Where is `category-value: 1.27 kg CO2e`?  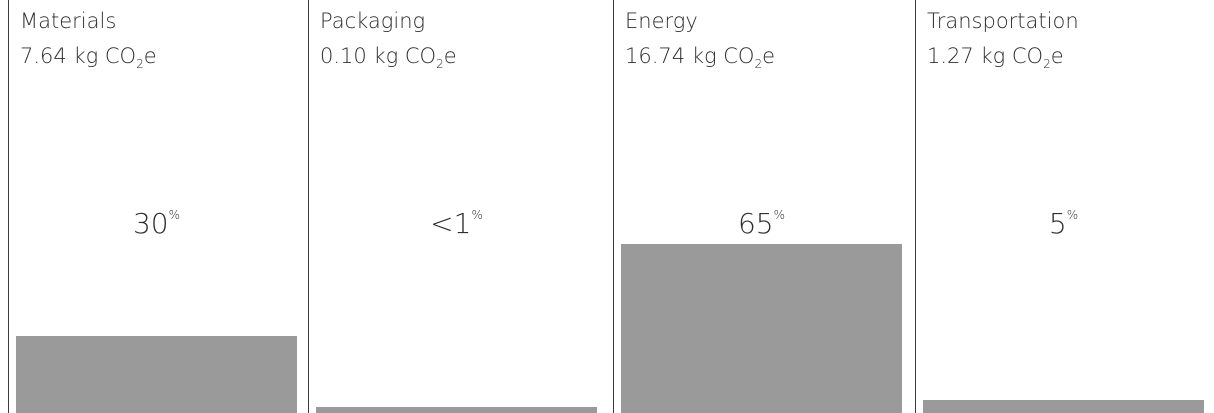
category-value: 1.27 kg CO2e is located at coordinates (995, 56).